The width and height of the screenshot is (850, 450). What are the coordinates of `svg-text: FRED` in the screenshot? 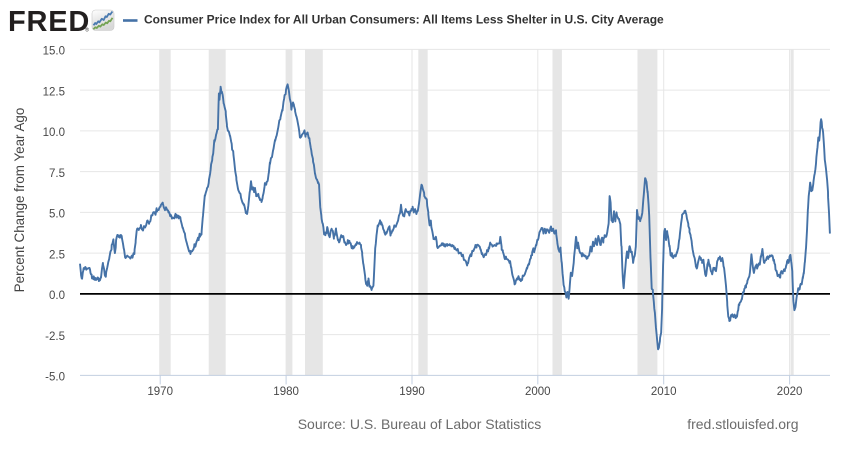 It's located at (49, 22).